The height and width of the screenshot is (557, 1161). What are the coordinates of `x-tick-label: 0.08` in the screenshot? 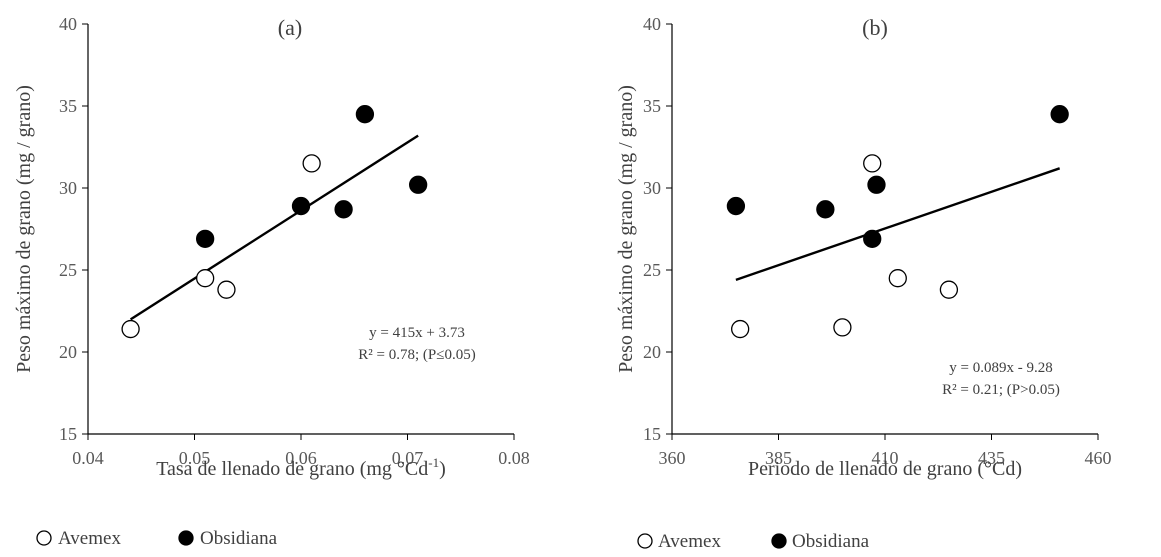 It's located at (514, 458).